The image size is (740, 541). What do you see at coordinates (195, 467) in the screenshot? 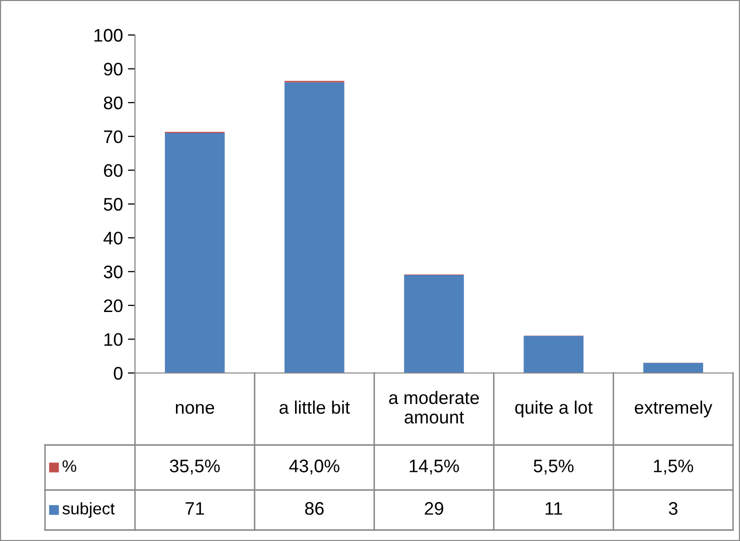
I see `data-label: 35,5%` at bounding box center [195, 467].